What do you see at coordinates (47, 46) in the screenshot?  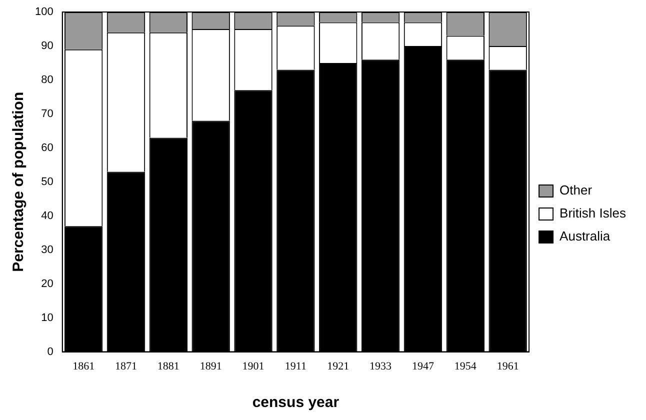 I see `y-tick-label: 90` at bounding box center [47, 46].